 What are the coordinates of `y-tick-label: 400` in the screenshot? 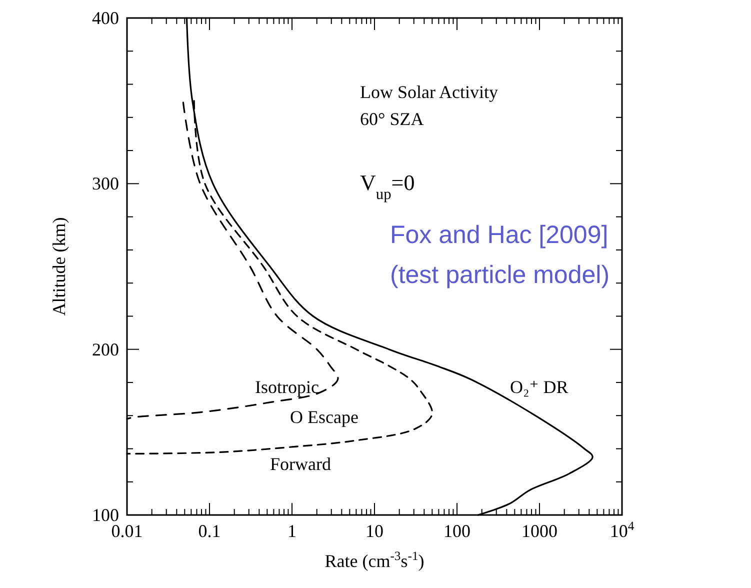 It's located at (105, 18).